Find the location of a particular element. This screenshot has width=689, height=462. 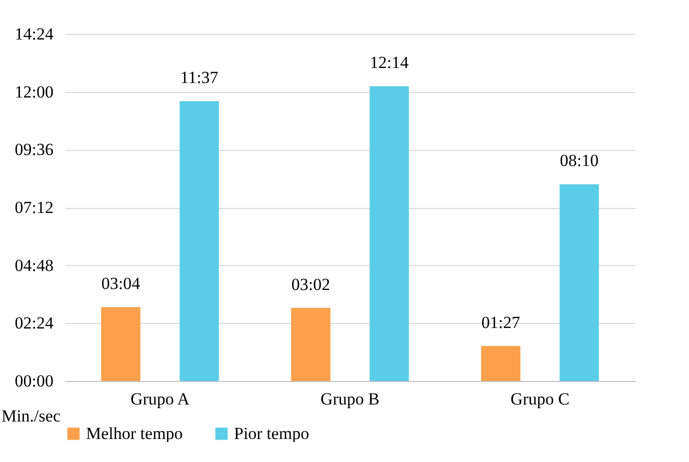

y-tick-label: 04:48 is located at coordinates (34, 265).